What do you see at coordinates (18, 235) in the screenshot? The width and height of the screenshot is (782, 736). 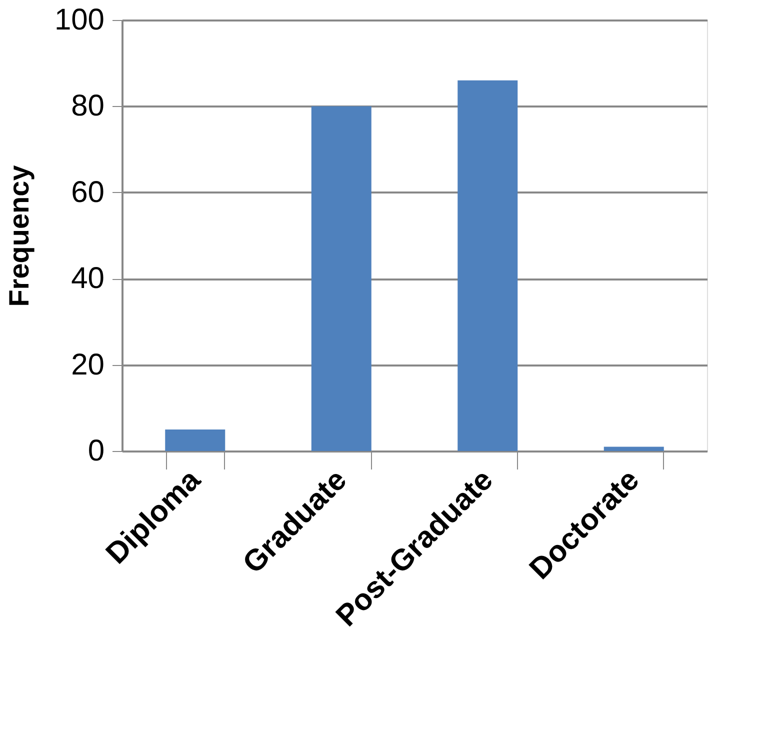 I see `y-axis-title: Frequency` at bounding box center [18, 235].